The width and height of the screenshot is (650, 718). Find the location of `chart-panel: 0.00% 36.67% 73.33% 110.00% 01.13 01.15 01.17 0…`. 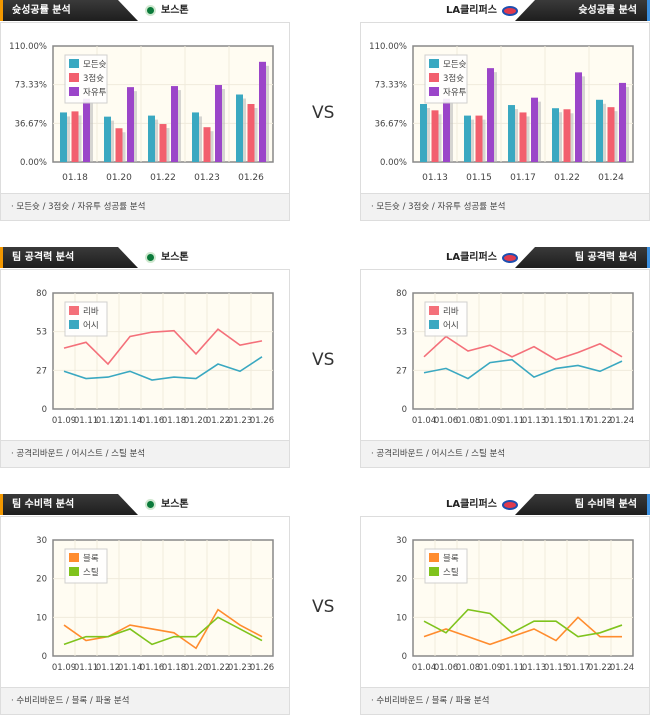

chart-panel: 0.00% 36.67% 73.33% 110.00% 01.13 01.15 01.17 0… is located at coordinates (505, 121).